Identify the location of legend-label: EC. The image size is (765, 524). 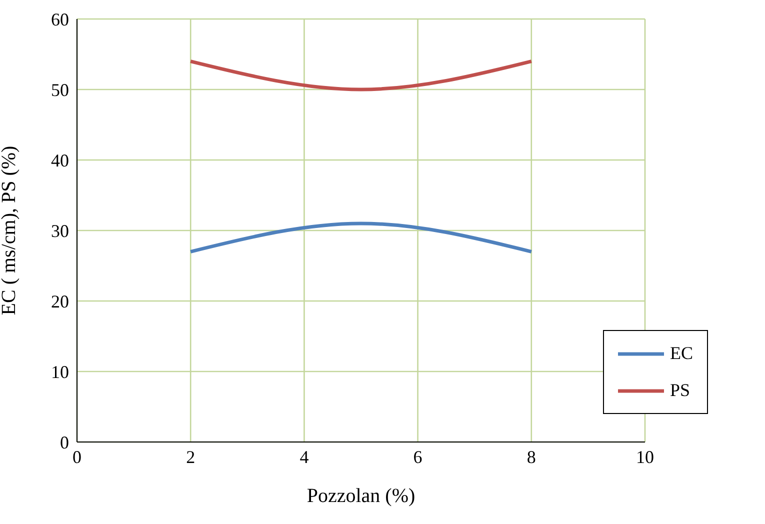
(682, 353).